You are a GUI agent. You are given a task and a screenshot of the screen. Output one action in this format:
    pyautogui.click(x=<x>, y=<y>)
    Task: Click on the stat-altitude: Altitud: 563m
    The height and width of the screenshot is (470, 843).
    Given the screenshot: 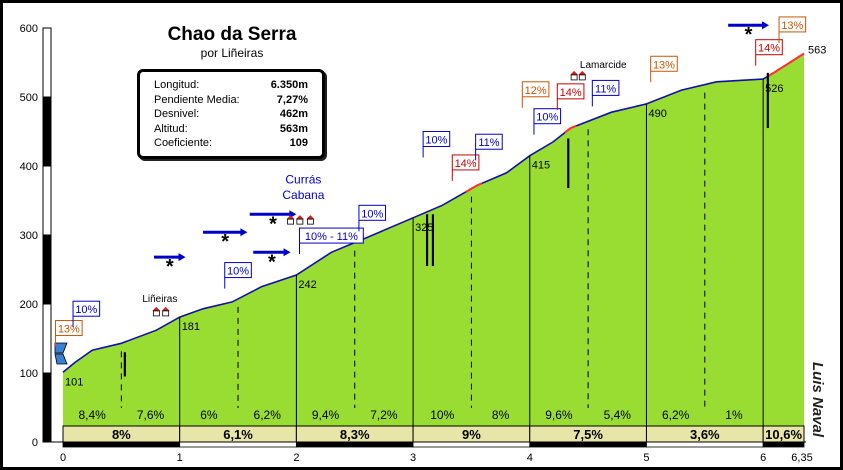 What is the action you would take?
    pyautogui.click(x=231, y=129)
    